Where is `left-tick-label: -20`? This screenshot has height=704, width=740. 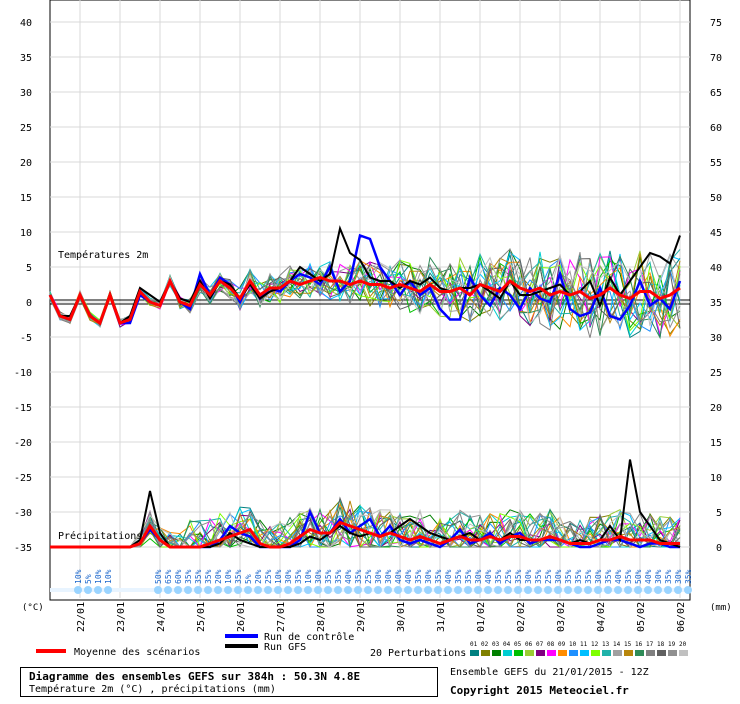
left-tick-label: -20 is located at coordinates (23, 443).